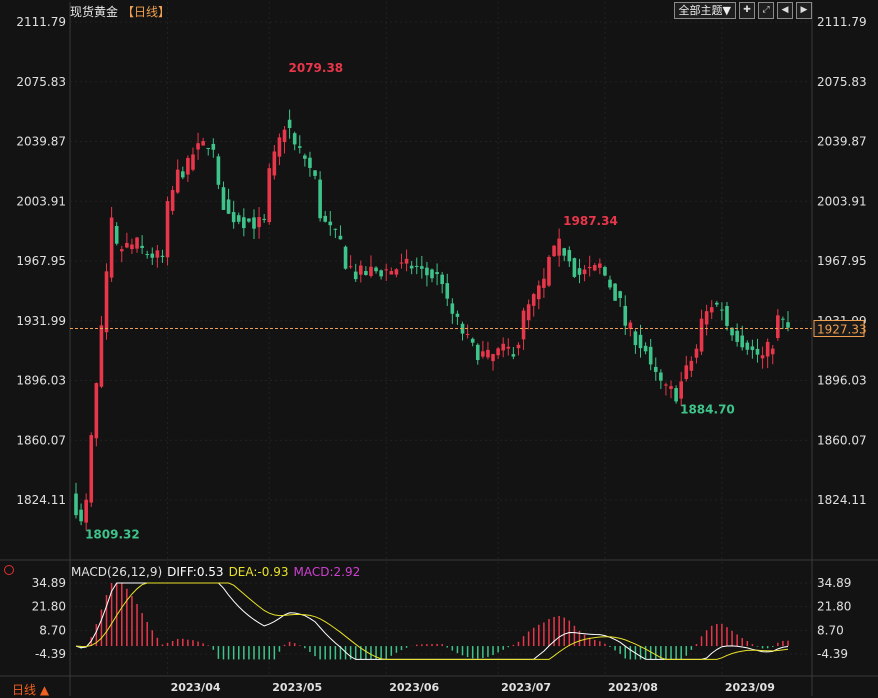 Image resolution: width=878 pixels, height=698 pixels. What do you see at coordinates (50, 654) in the screenshot?
I see `macd-tick-left: -4.39` at bounding box center [50, 654].